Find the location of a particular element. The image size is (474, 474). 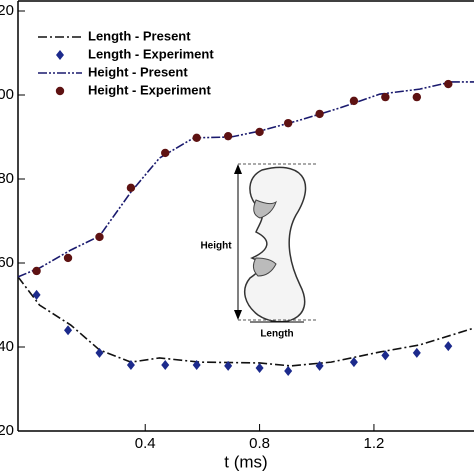

legend-label: Height - Present is located at coordinates (138, 71).